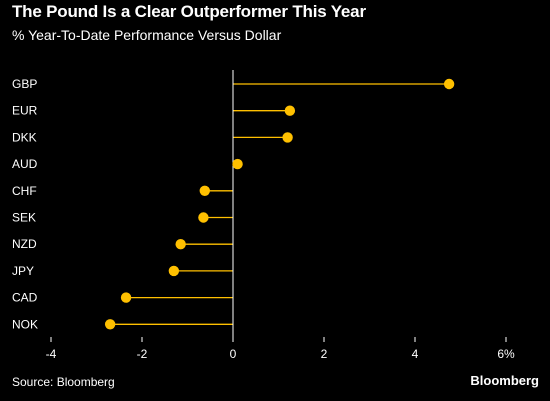 This screenshot has height=401, width=550. Describe the element at coordinates (126, 297) in the screenshot. I see `data-point-cad` at that location.